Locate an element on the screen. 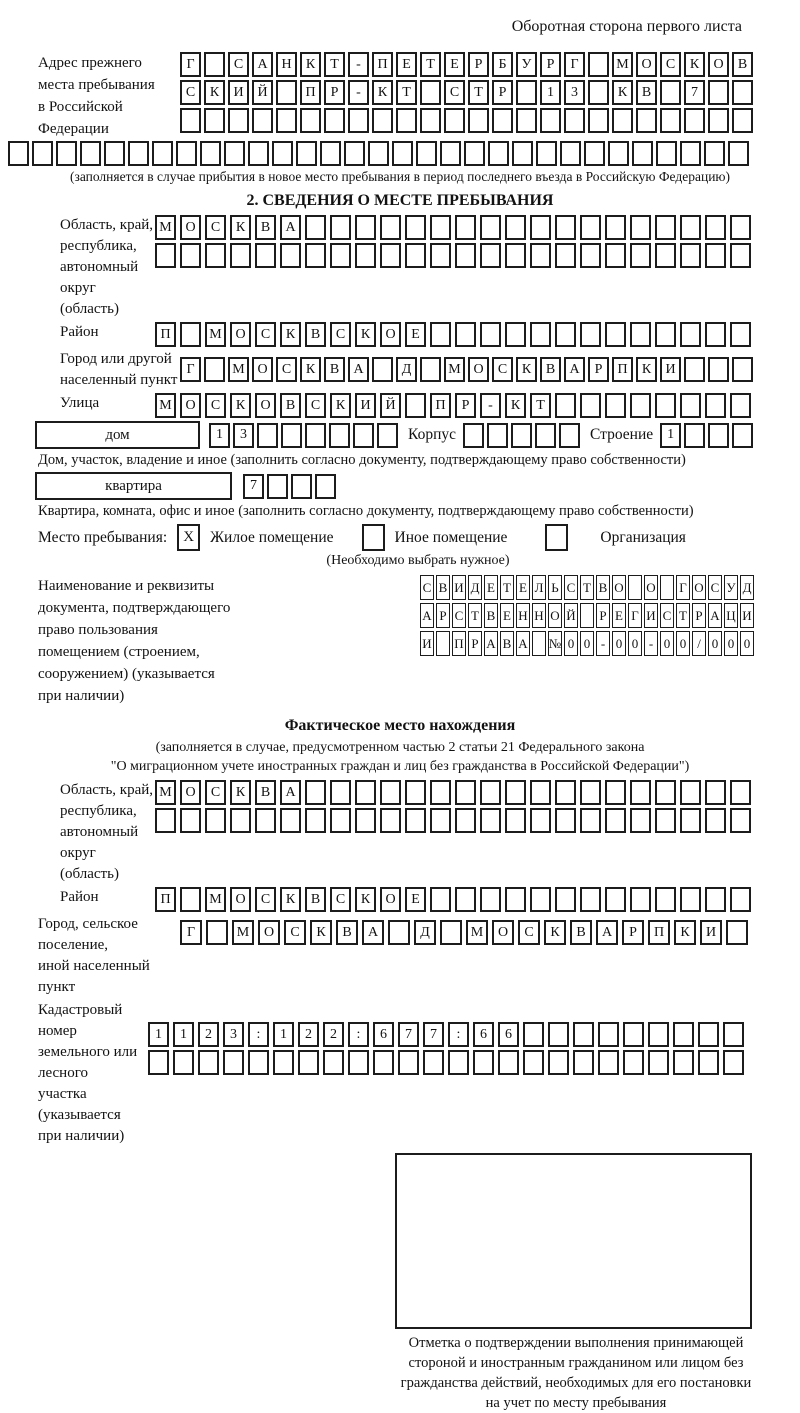 This screenshot has height=1413, width=800. char-cell: Е is located at coordinates (523, 587).